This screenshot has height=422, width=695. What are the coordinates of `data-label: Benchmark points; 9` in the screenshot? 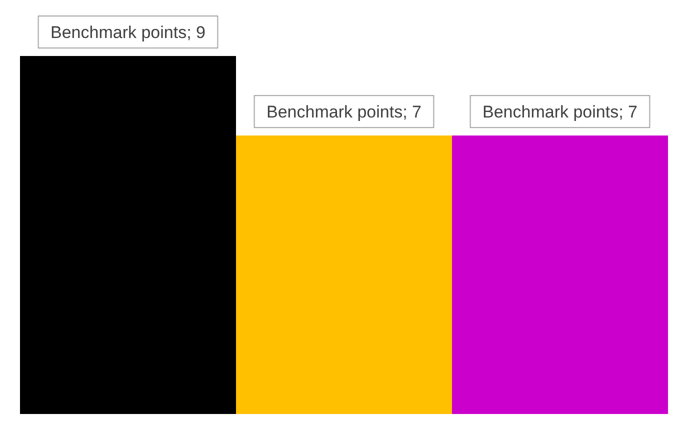 It's located at (128, 32).